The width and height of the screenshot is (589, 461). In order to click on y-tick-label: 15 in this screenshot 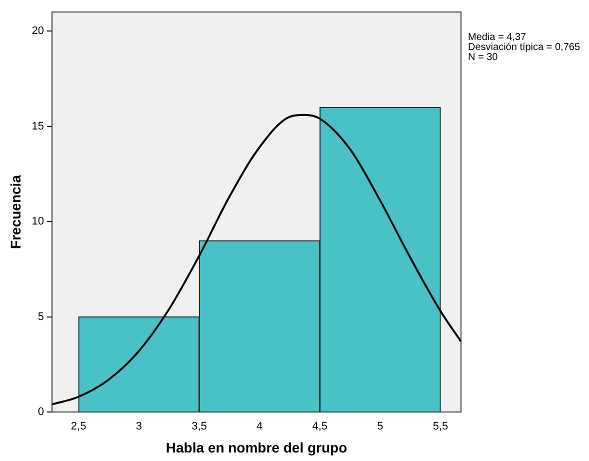, I will do `click(38, 126)`.